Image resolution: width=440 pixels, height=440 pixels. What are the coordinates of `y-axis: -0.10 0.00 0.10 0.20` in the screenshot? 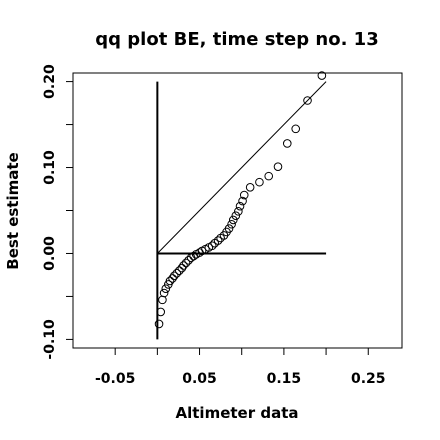 It's located at (57, 212).